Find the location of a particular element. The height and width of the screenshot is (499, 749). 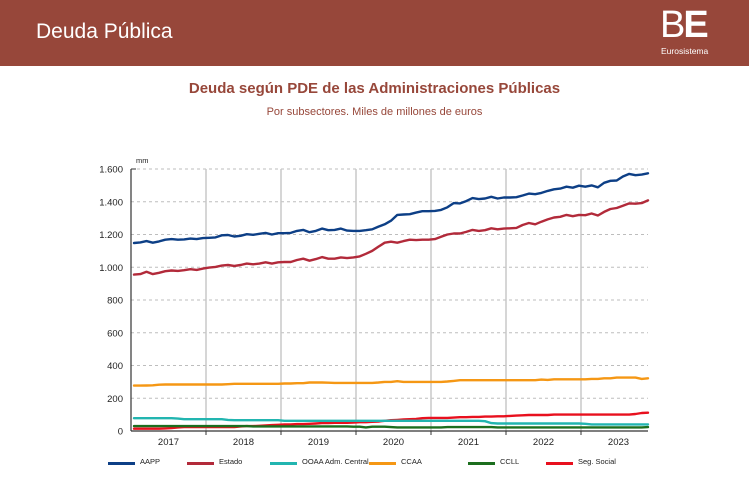

y-tick-label: 800 is located at coordinates (115, 301).